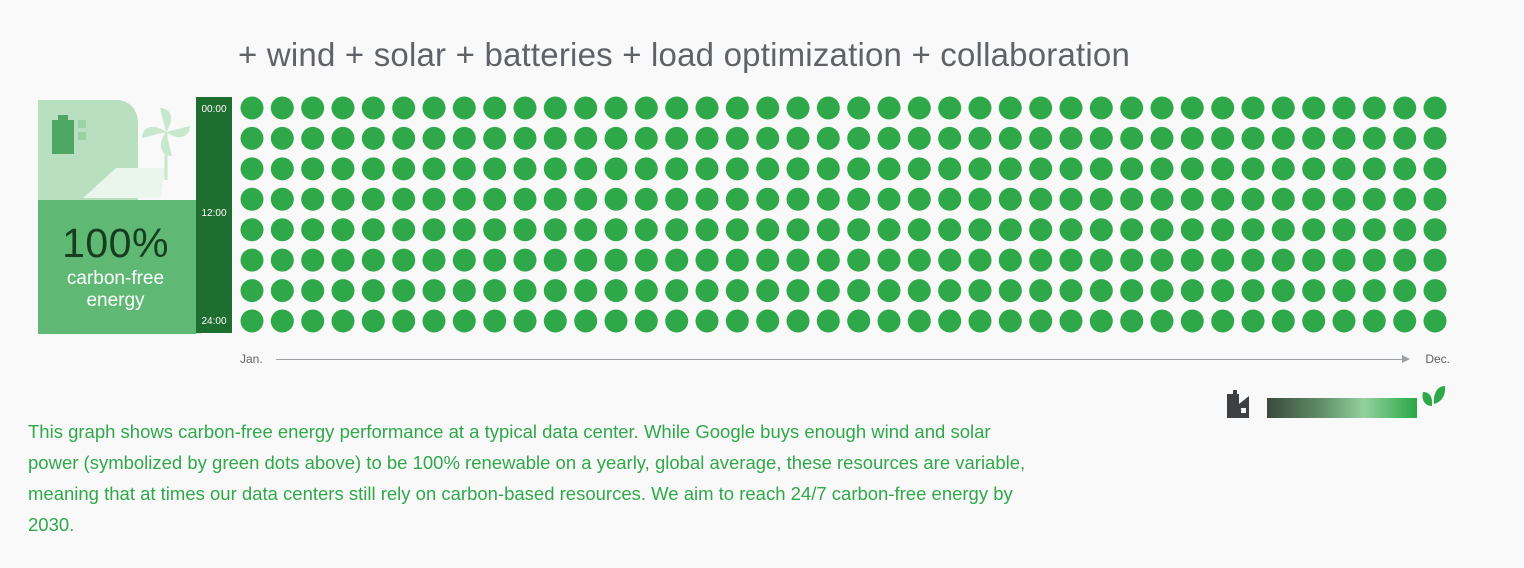 This screenshot has height=568, width=1524. Describe the element at coordinates (1437, 359) in the screenshot. I see `x-tick-label: Dec.` at that location.